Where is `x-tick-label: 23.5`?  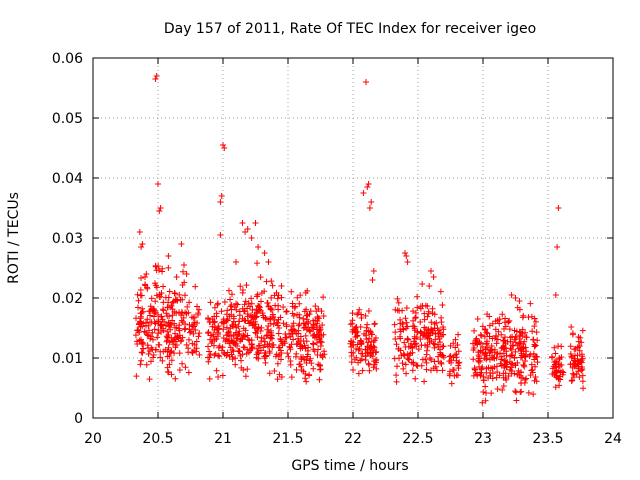 x-tick-label: 23.5 is located at coordinates (547, 439).